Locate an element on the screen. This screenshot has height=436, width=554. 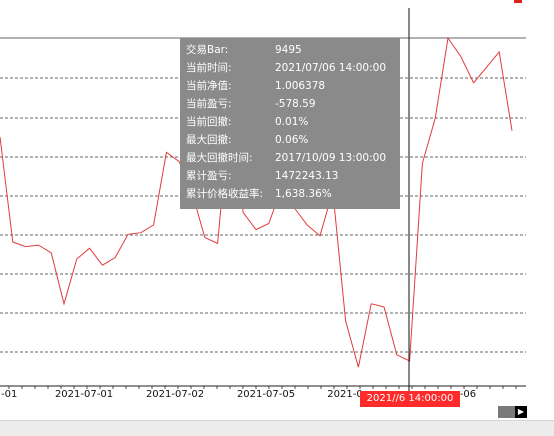
tooltip-key: 当前时间: is located at coordinates (209, 68).